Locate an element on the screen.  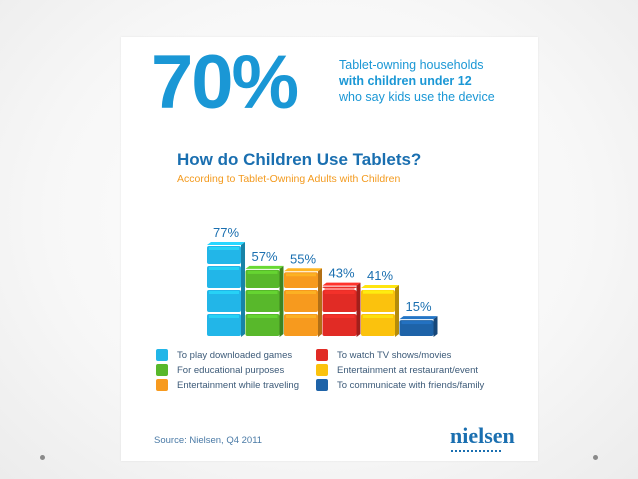
legend-item: To watch TV shows/movies is located at coordinates (383, 355).